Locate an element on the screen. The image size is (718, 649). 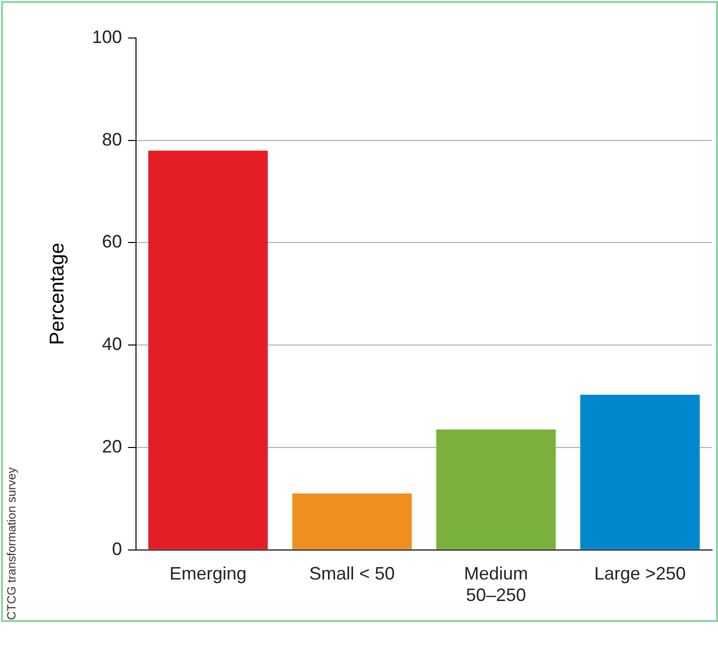
x-tick-label: Medium 50–250 is located at coordinates (496, 585).